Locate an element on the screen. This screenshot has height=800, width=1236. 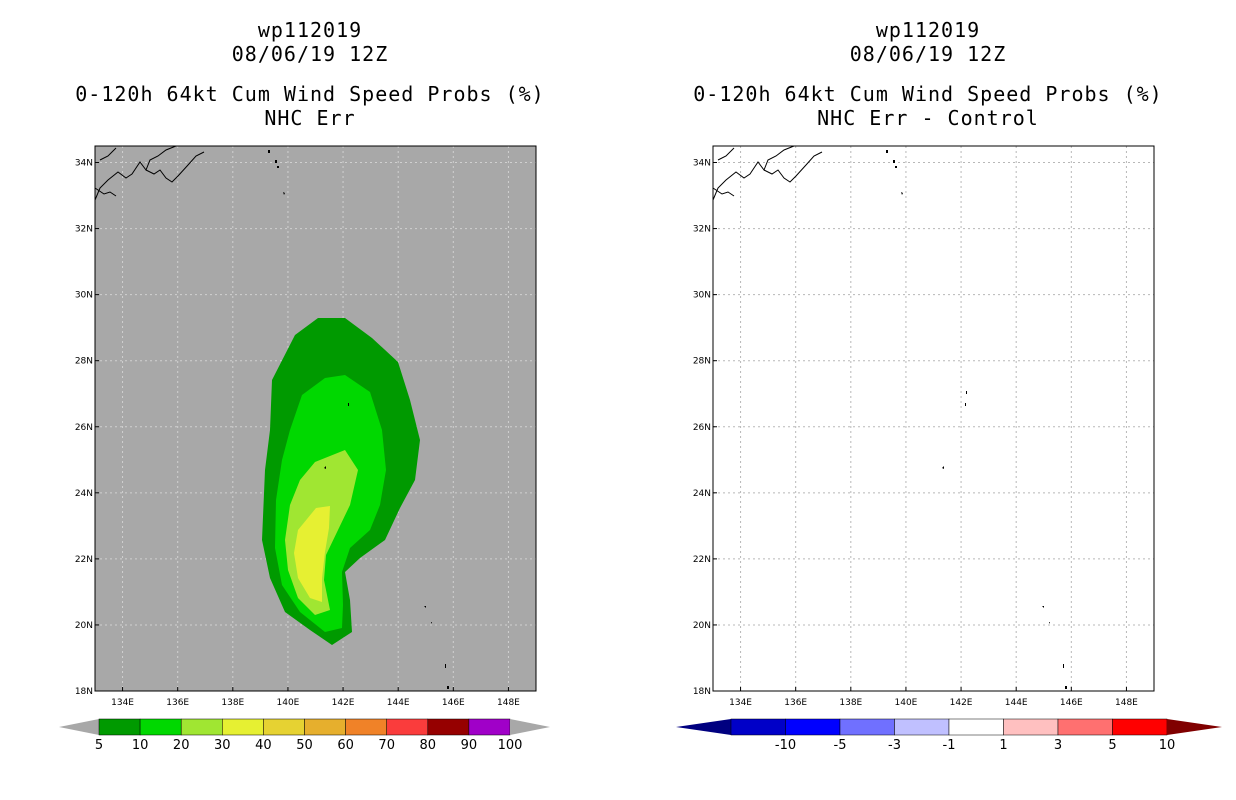
left-colorbar-low-end is located at coordinates (79, 727).